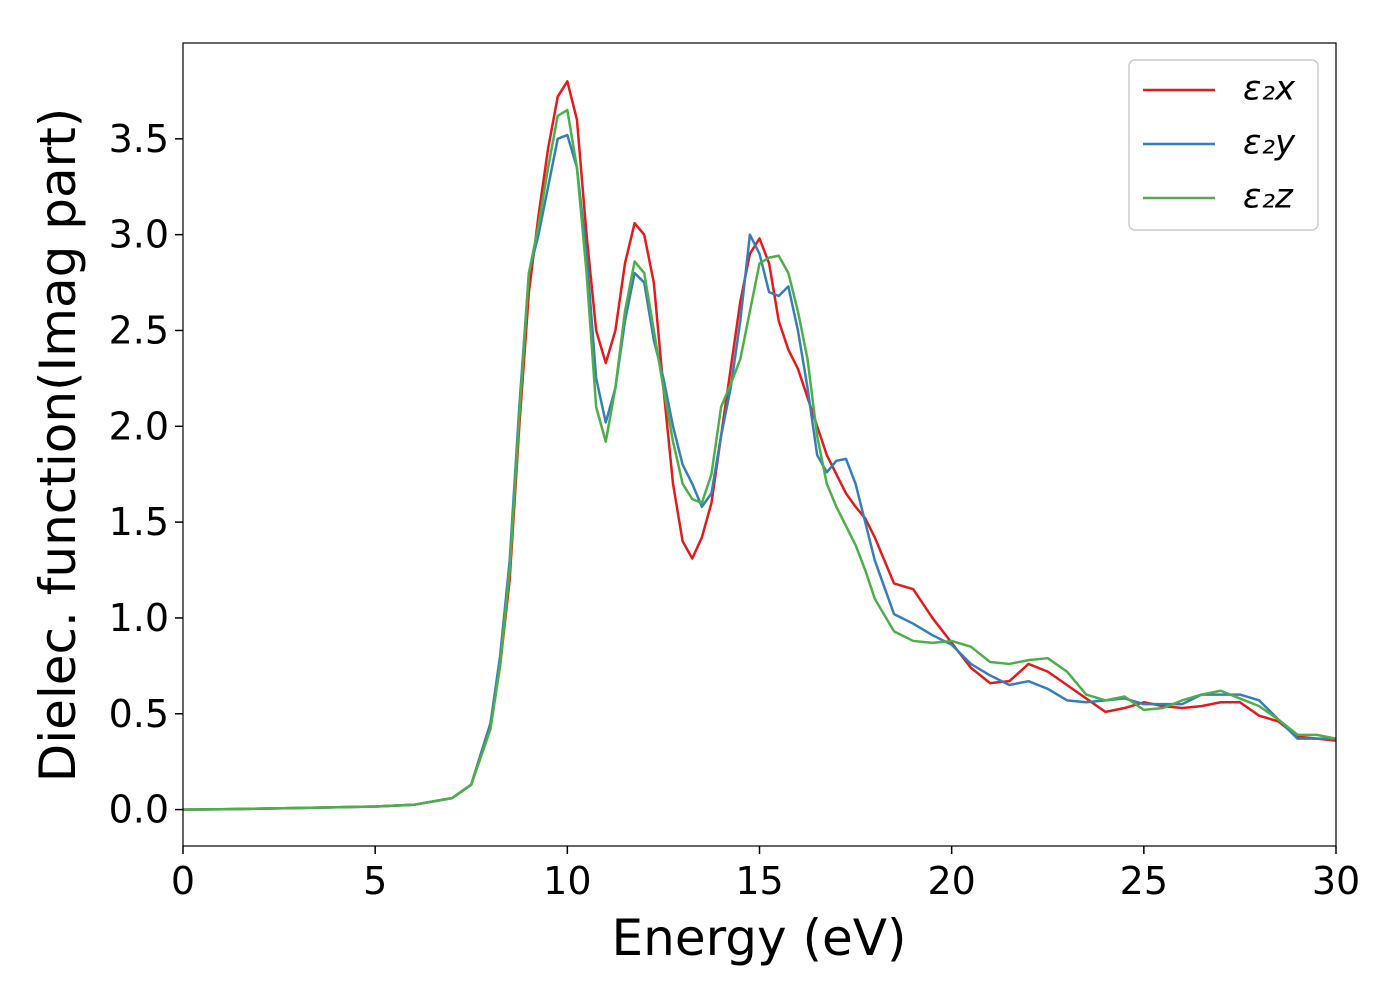 This screenshot has height=1000, width=1400. Describe the element at coordinates (139, 139) in the screenshot. I see `y-tick-label: 3.5` at that location.